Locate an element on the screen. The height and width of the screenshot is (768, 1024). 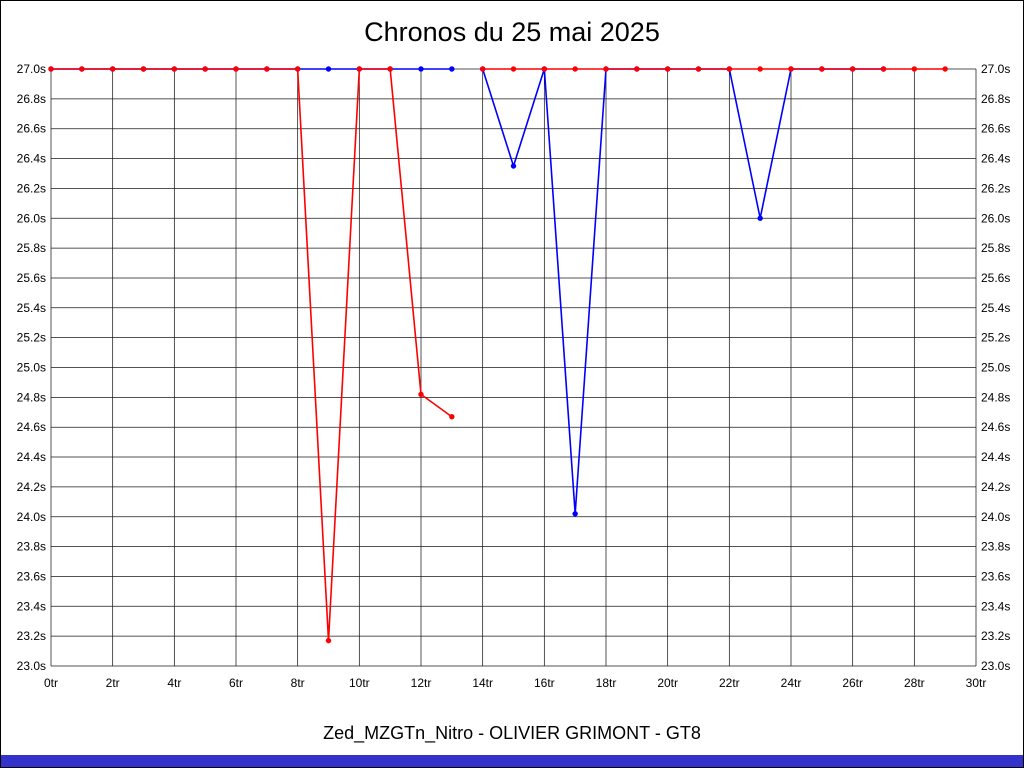
y-tick-label-left: 23.4s is located at coordinates (31, 606).